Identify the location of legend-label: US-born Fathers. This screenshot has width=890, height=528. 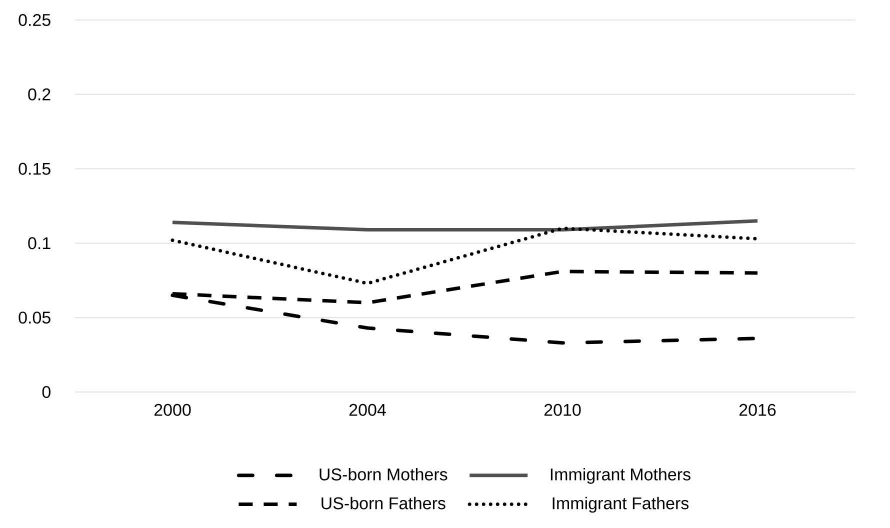
(384, 503).